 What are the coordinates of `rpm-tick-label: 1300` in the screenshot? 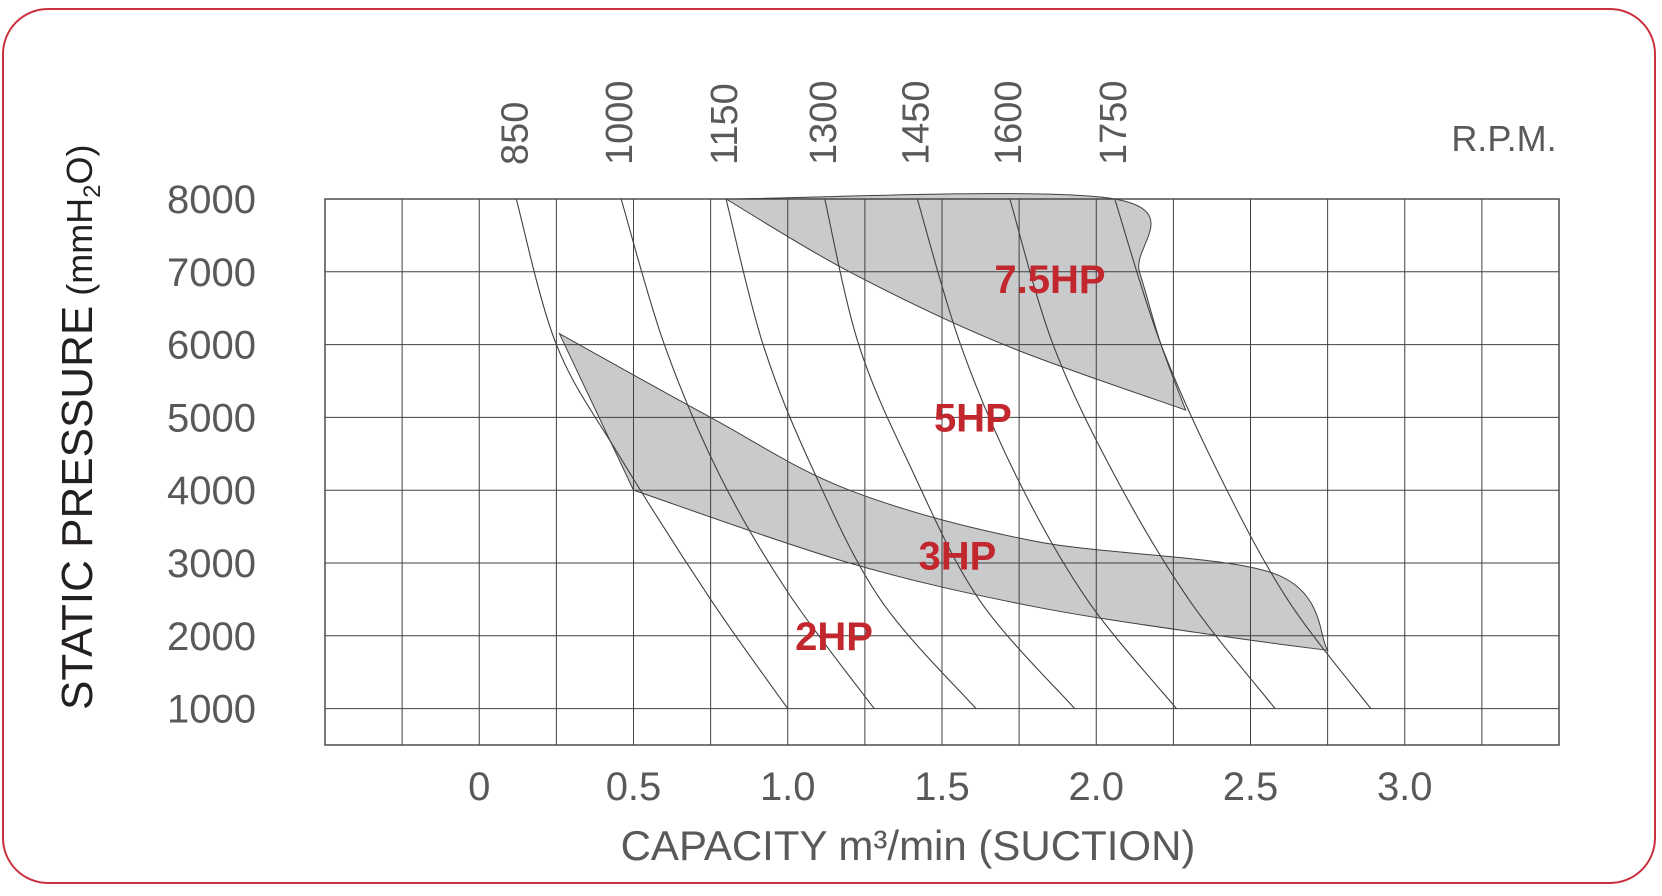 It's located at (824, 122).